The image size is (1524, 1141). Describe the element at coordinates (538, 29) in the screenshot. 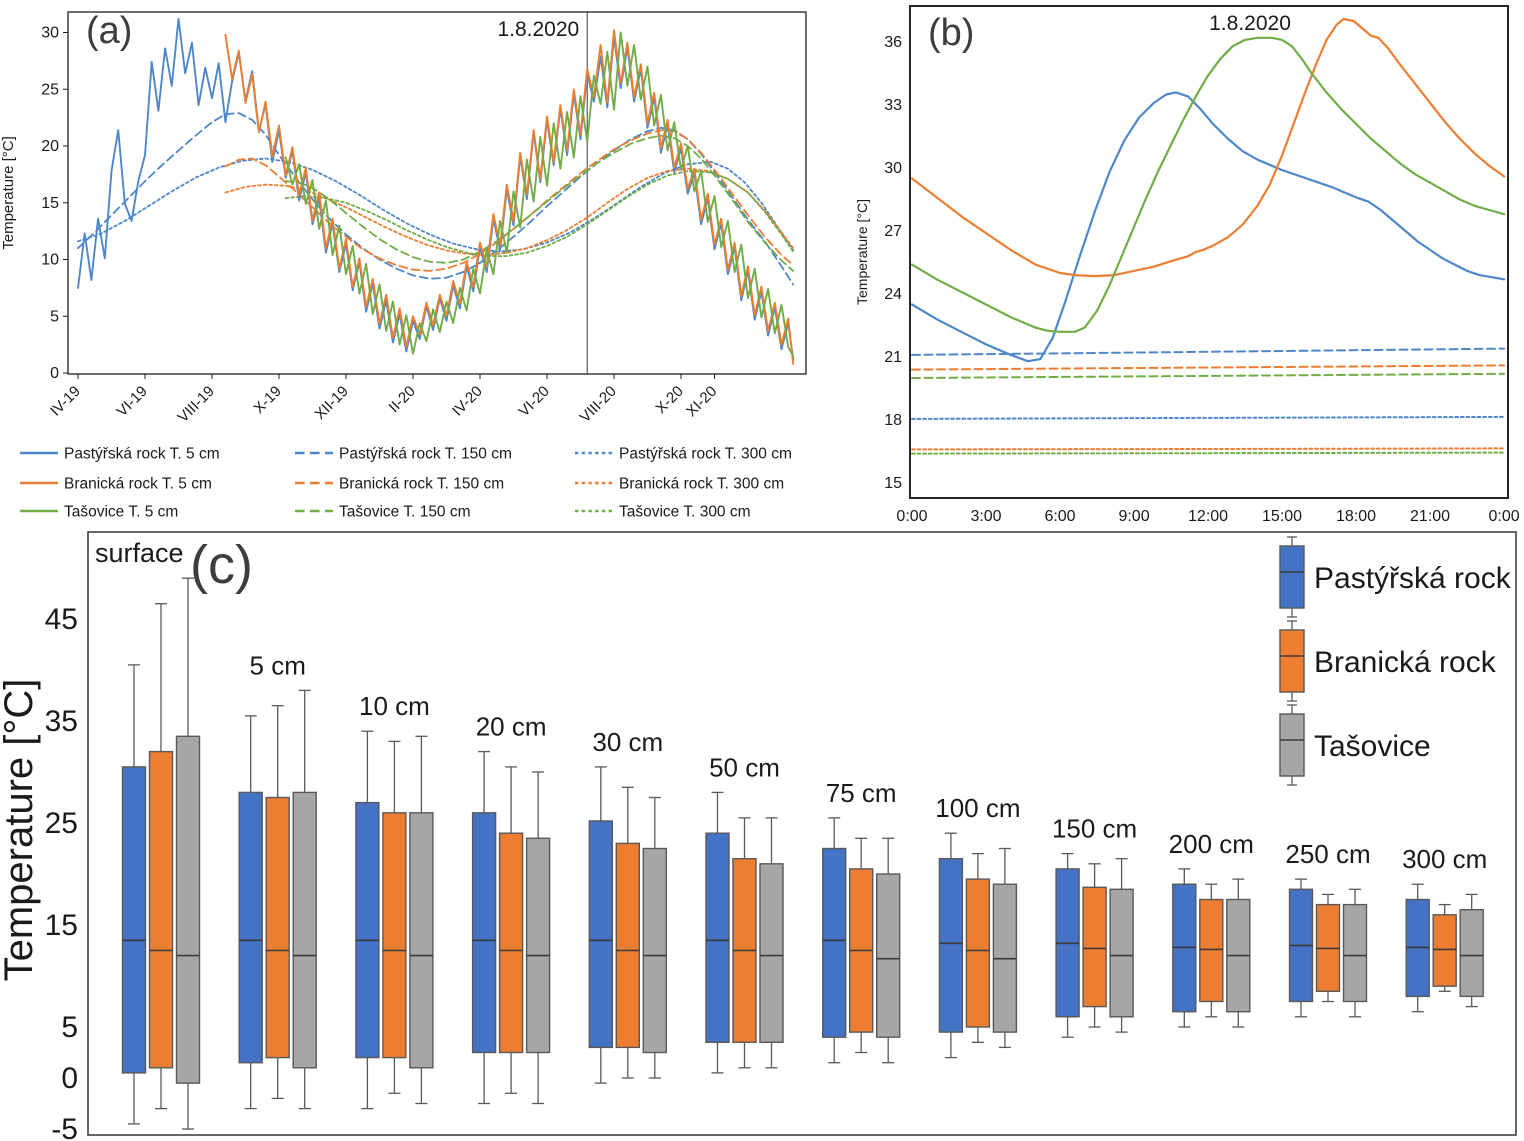

I see `a-annotation-text: 1.8.2020` at that location.